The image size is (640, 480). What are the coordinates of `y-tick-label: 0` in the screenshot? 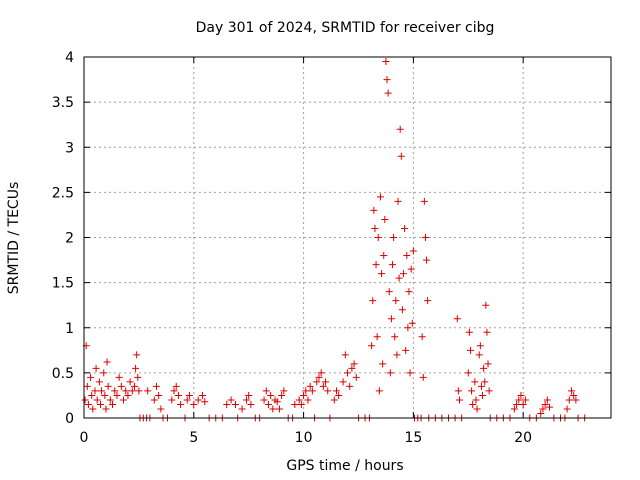 It's located at (69, 419).